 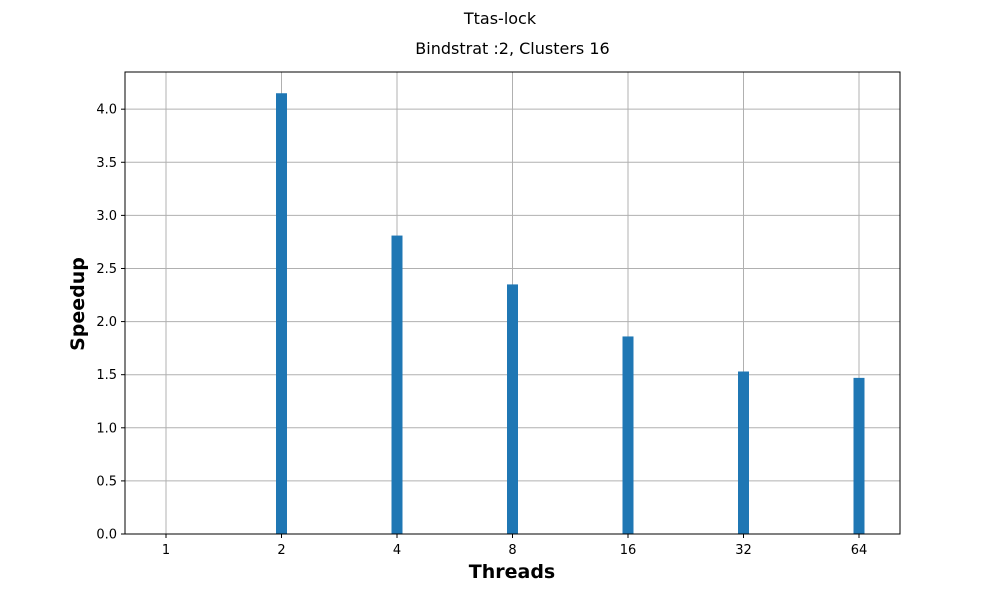 I want to click on chart-title: Bindstrat :2, Clusters 16, so click(x=512, y=48).